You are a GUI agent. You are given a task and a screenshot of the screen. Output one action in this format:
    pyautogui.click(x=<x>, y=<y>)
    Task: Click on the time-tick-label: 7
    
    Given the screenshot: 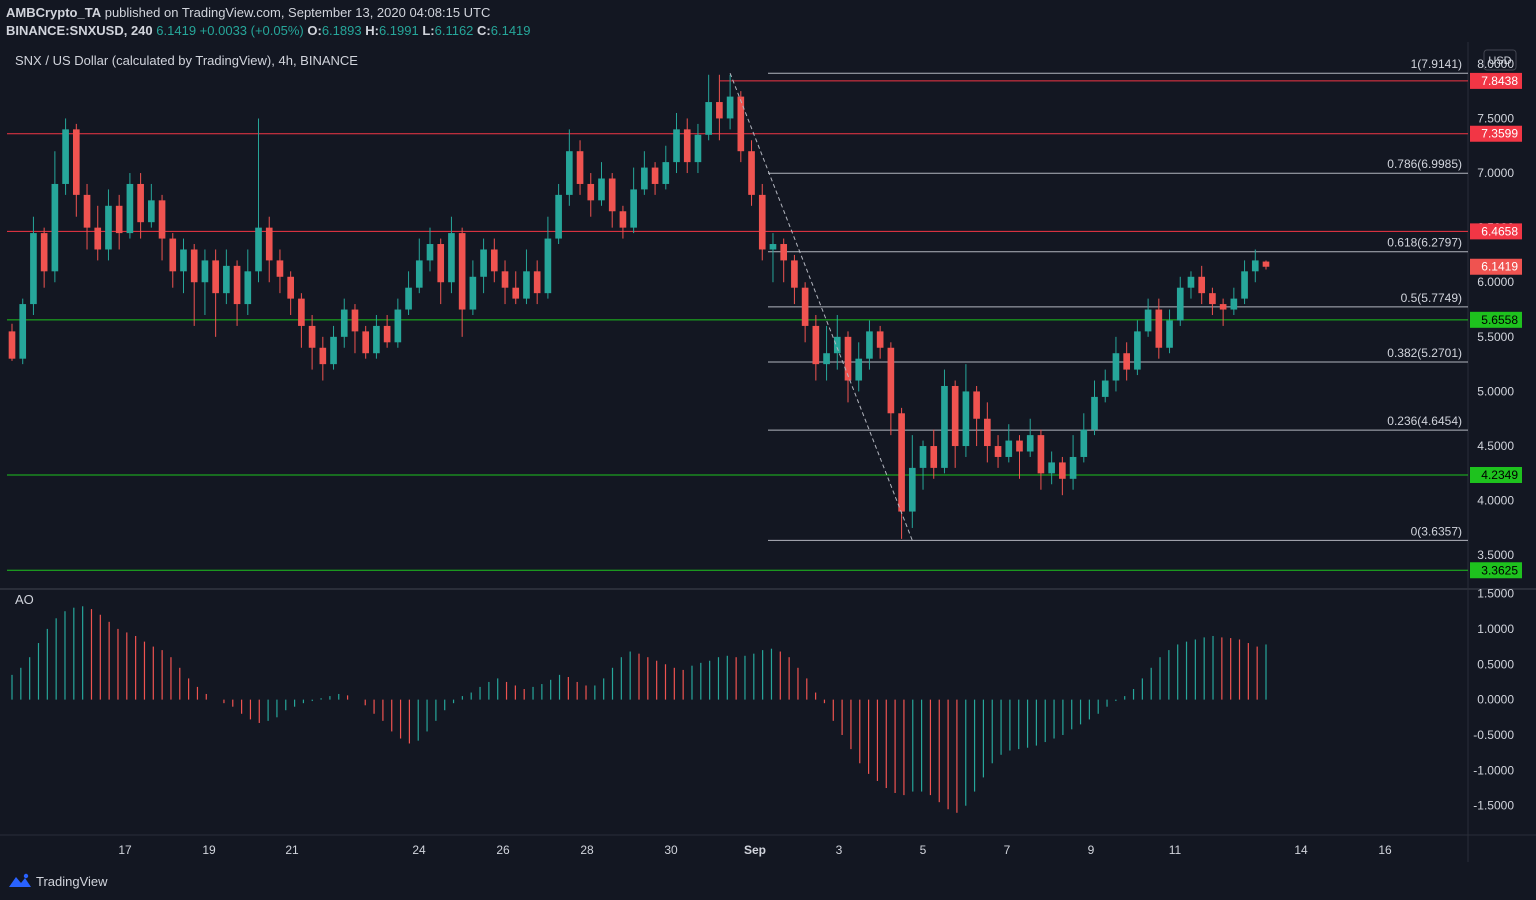 What is the action you would take?
    pyautogui.click(x=1007, y=850)
    